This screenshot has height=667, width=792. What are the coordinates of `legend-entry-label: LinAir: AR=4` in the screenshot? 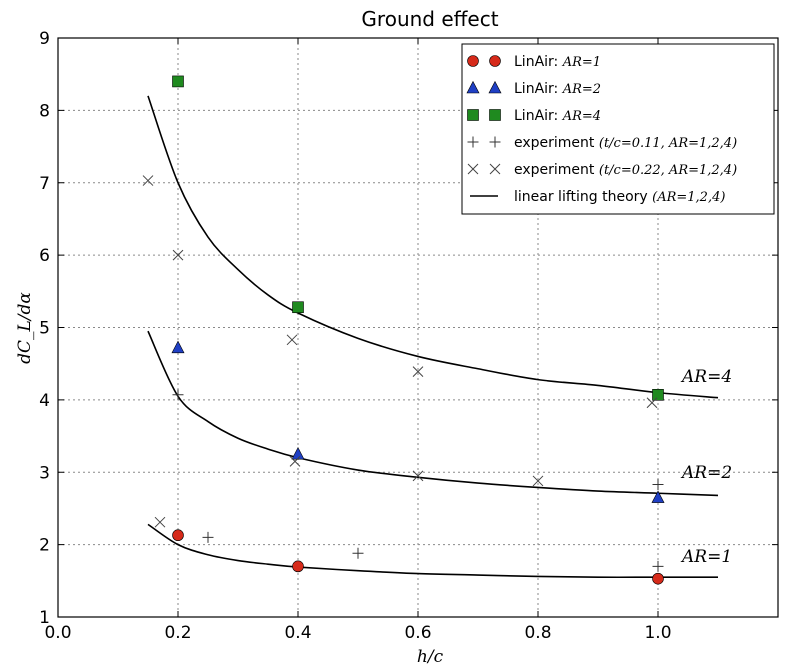 It's located at (557, 116).